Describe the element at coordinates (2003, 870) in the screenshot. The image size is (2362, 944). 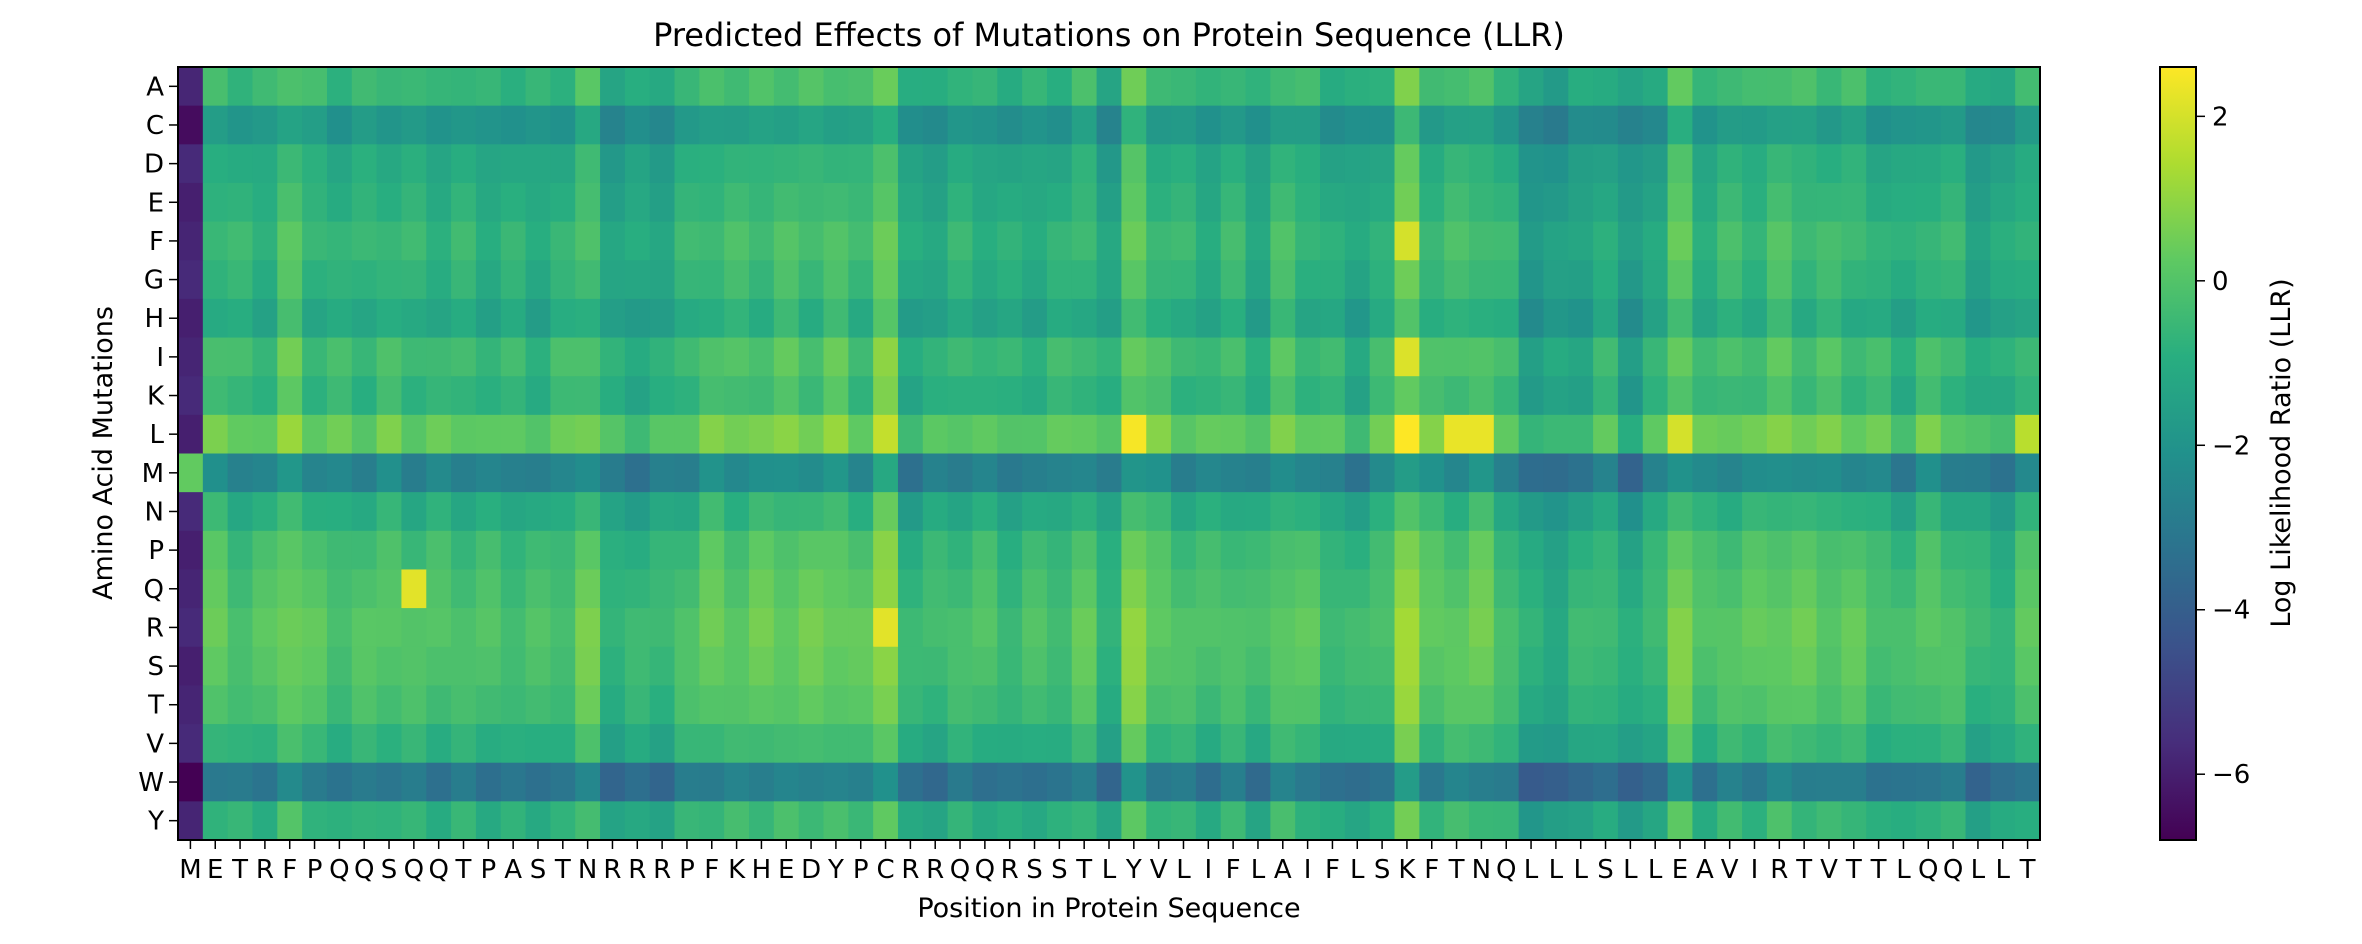
I see `x-tick-label: L` at that location.